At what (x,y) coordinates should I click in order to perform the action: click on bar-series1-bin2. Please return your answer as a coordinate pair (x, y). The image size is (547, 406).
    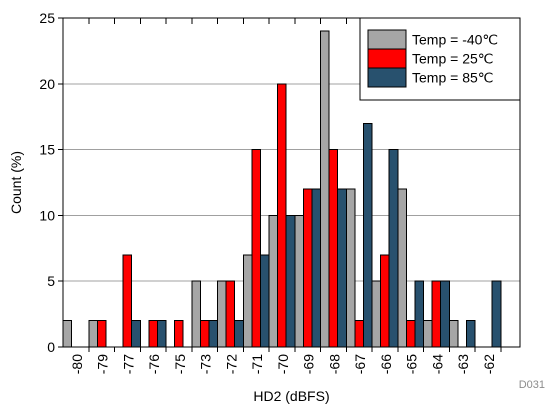
    Looking at the image, I should click on (93, 334).